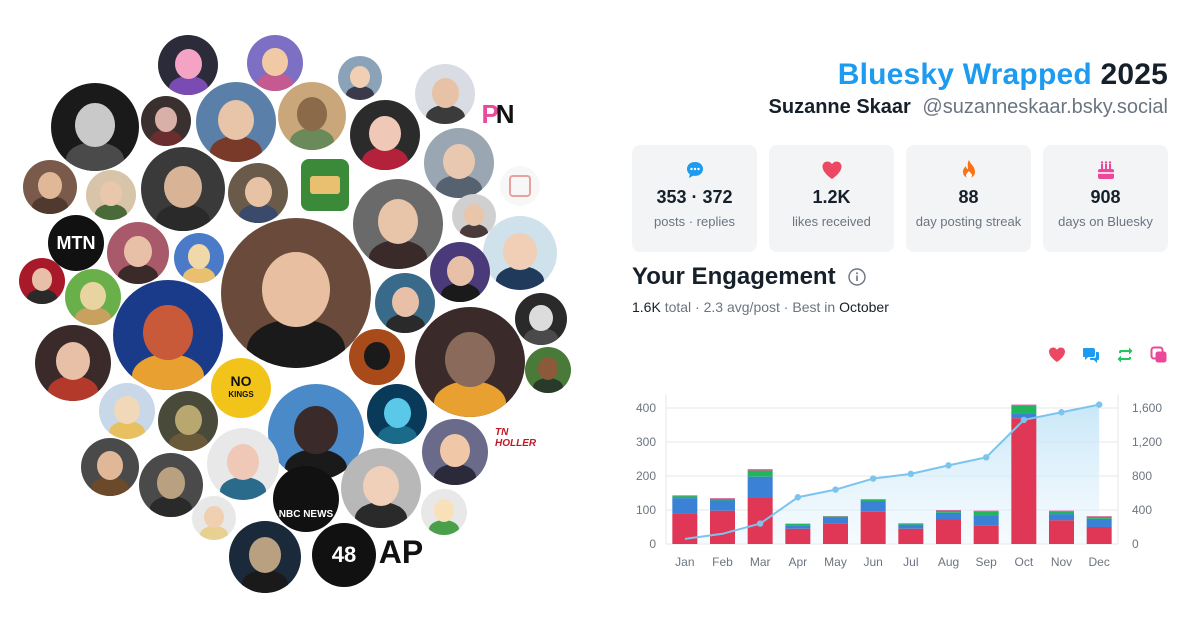  What do you see at coordinates (969, 170) in the screenshot?
I see `flame-icon` at bounding box center [969, 170].